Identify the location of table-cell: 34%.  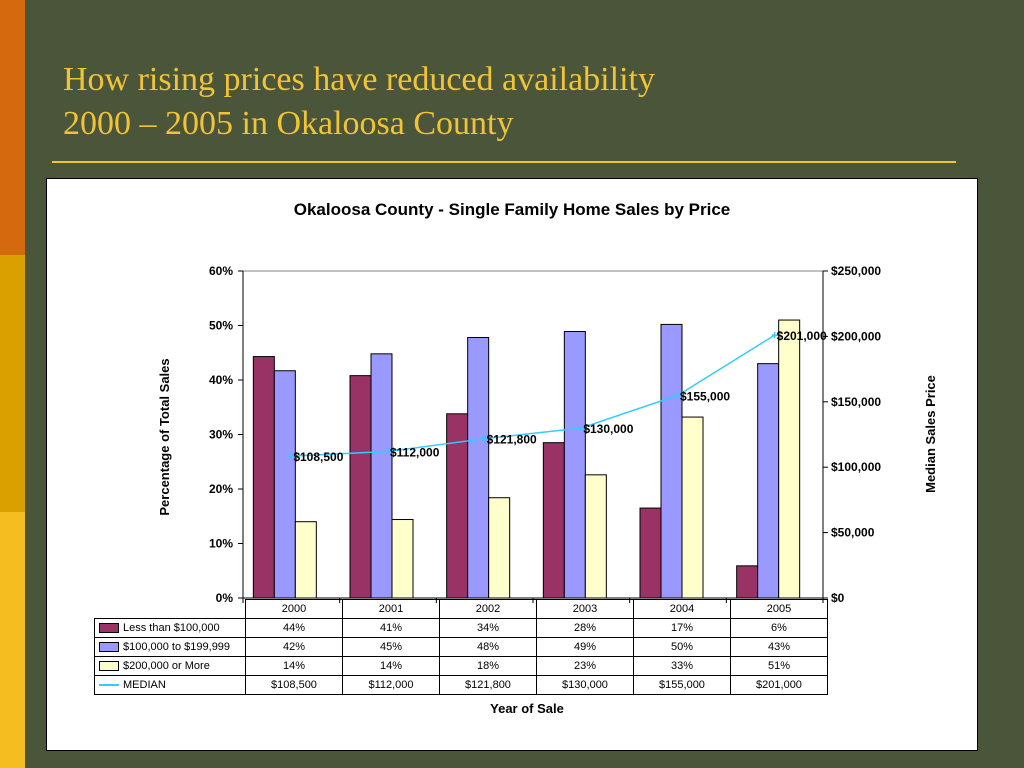
(488, 628).